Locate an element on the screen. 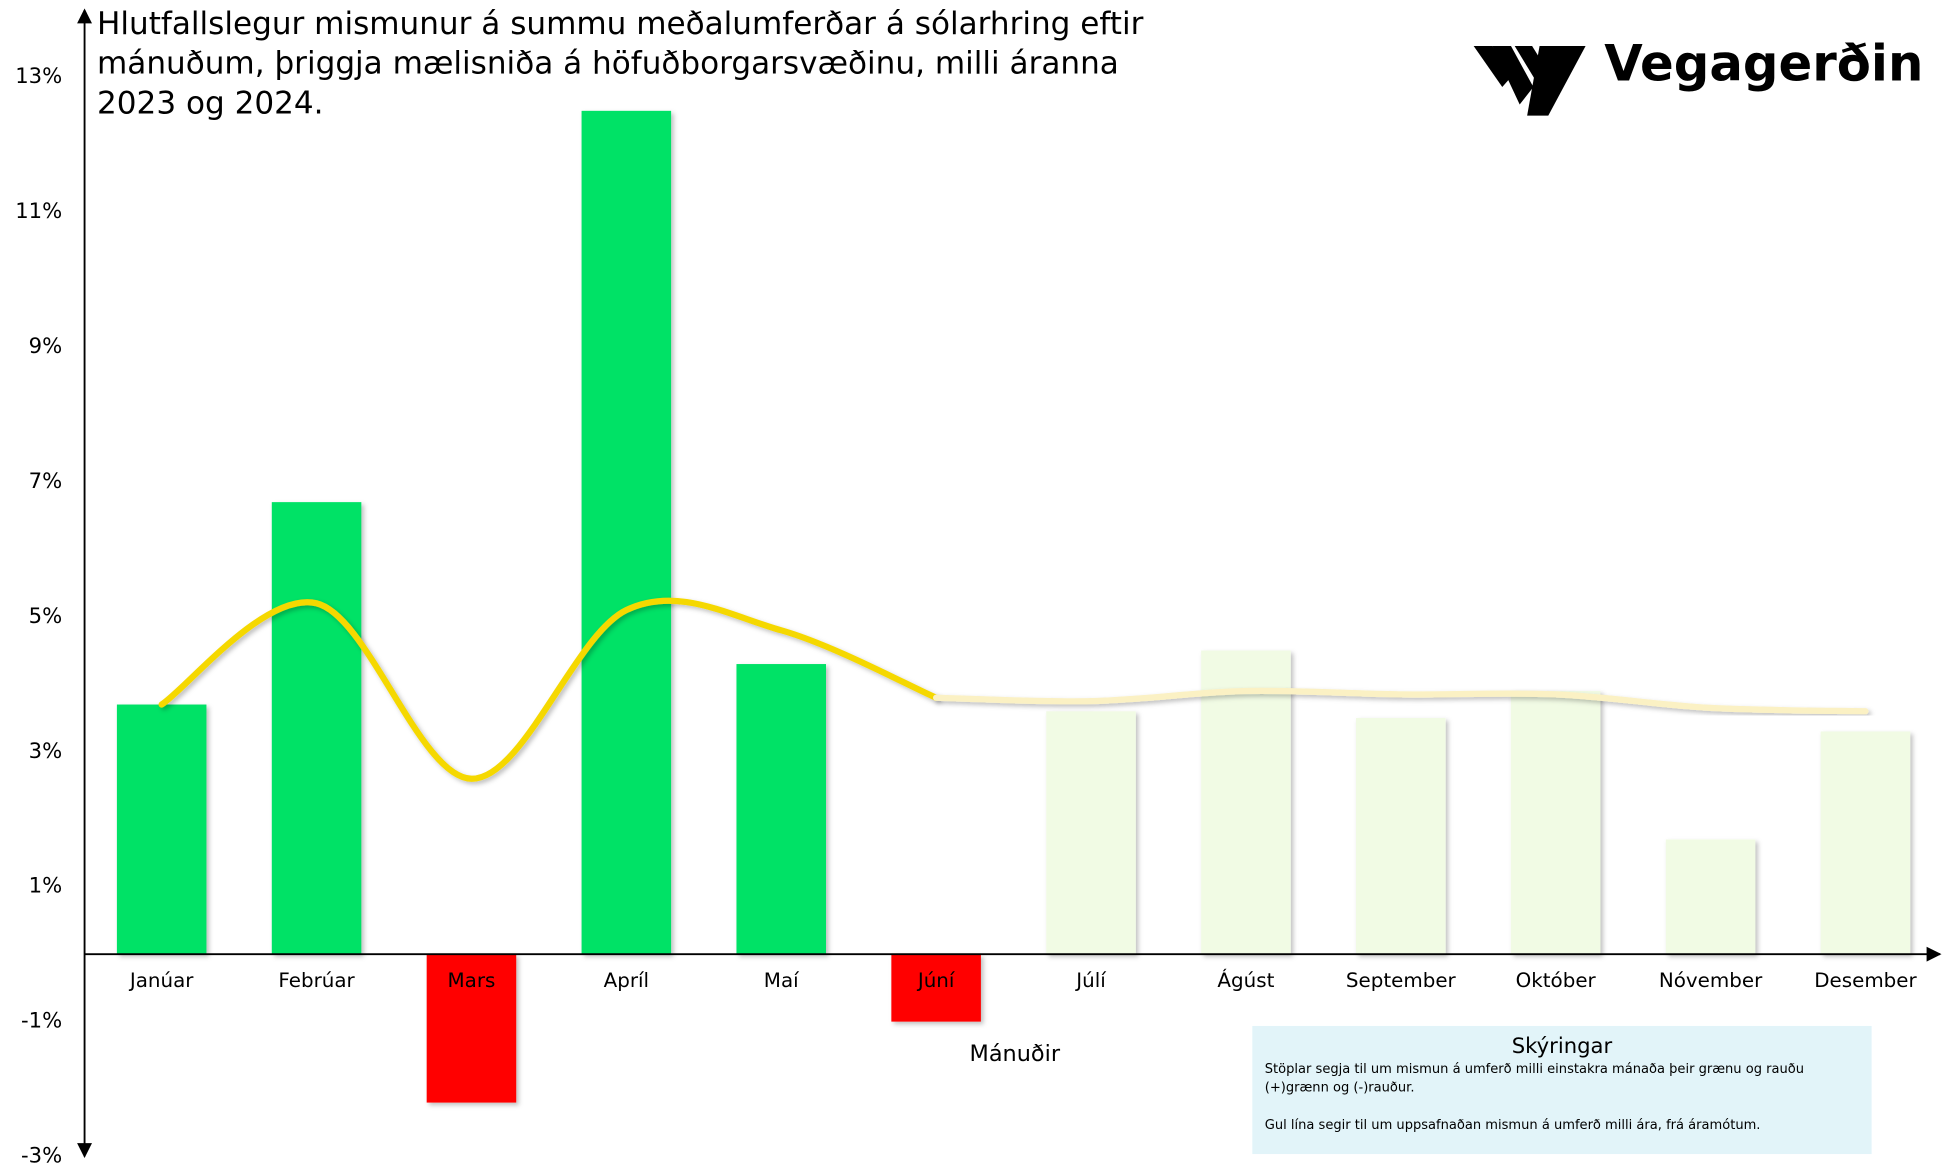 Image resolution: width=1949 pixels, height=1171 pixels. y-tick-label: 7% is located at coordinates (46, 480).